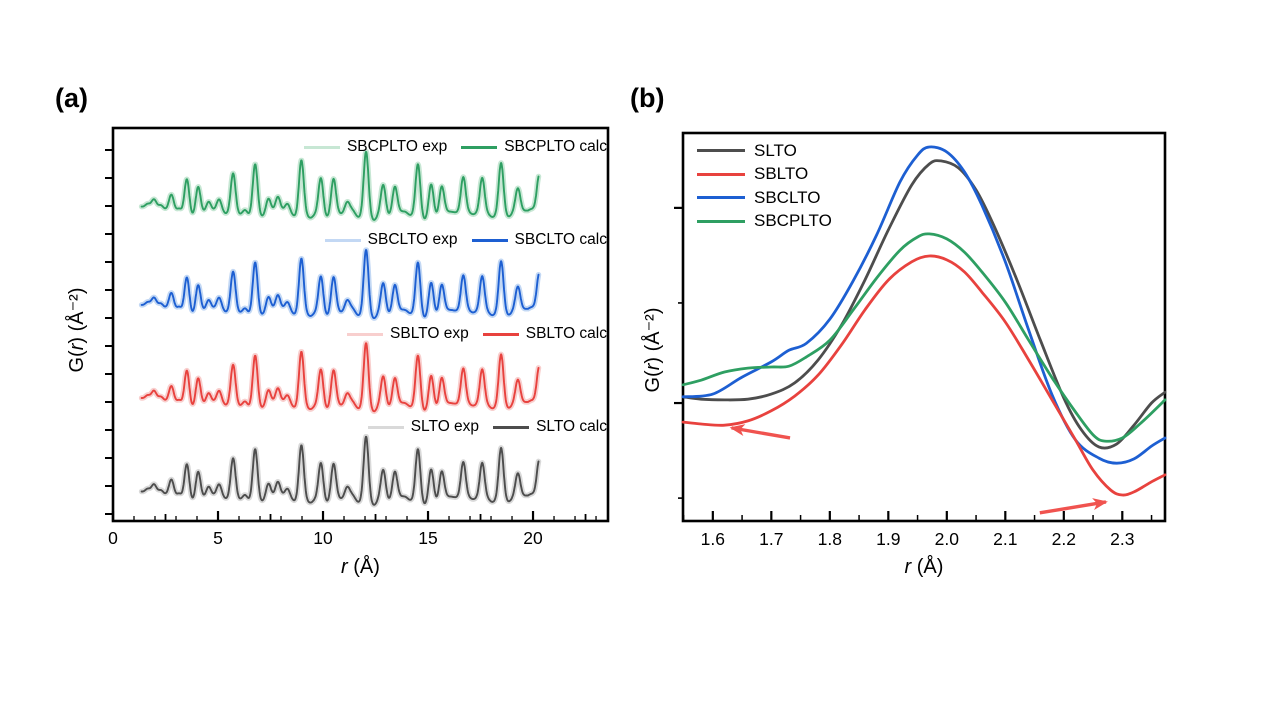 Image resolution: width=1269 pixels, height=714 pixels. Describe the element at coordinates (218, 538) in the screenshot. I see `panel-a-x-tick-label: 5` at that location.